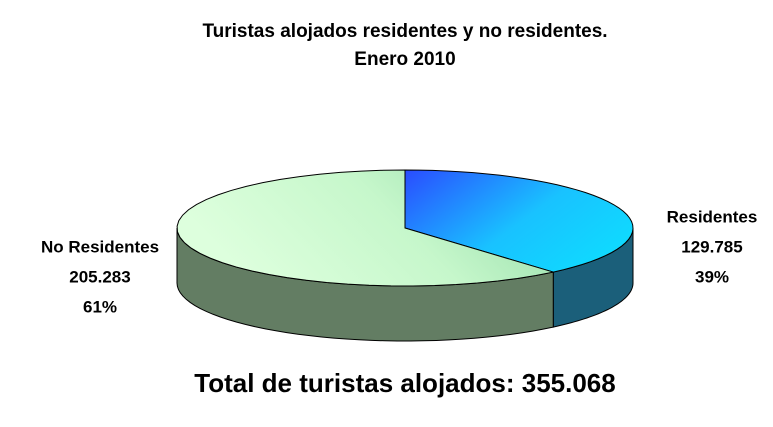 The height and width of the screenshot is (427, 773). What do you see at coordinates (712, 276) in the screenshot?
I see `share-label: 39%` at bounding box center [712, 276].